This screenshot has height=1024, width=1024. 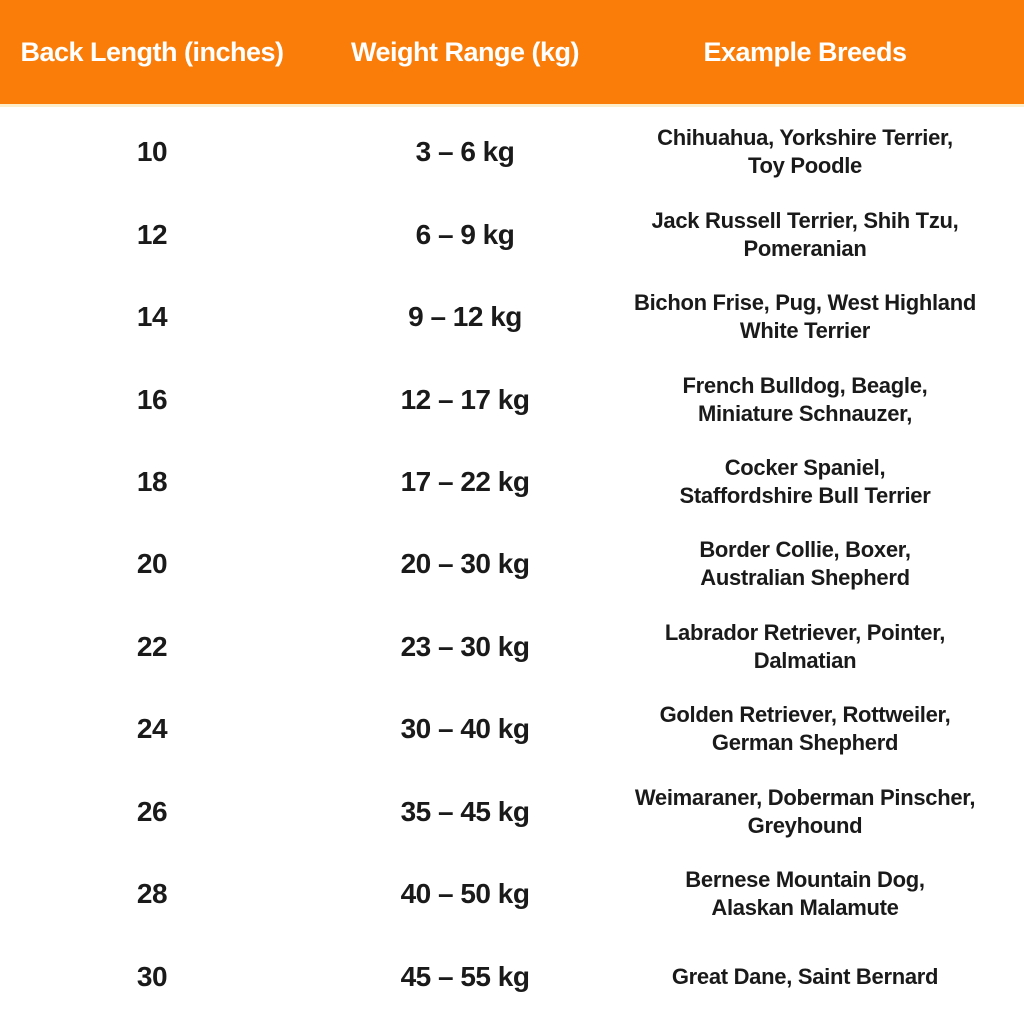 I want to click on weight-range-value: 6 – 9 kg, so click(x=465, y=234).